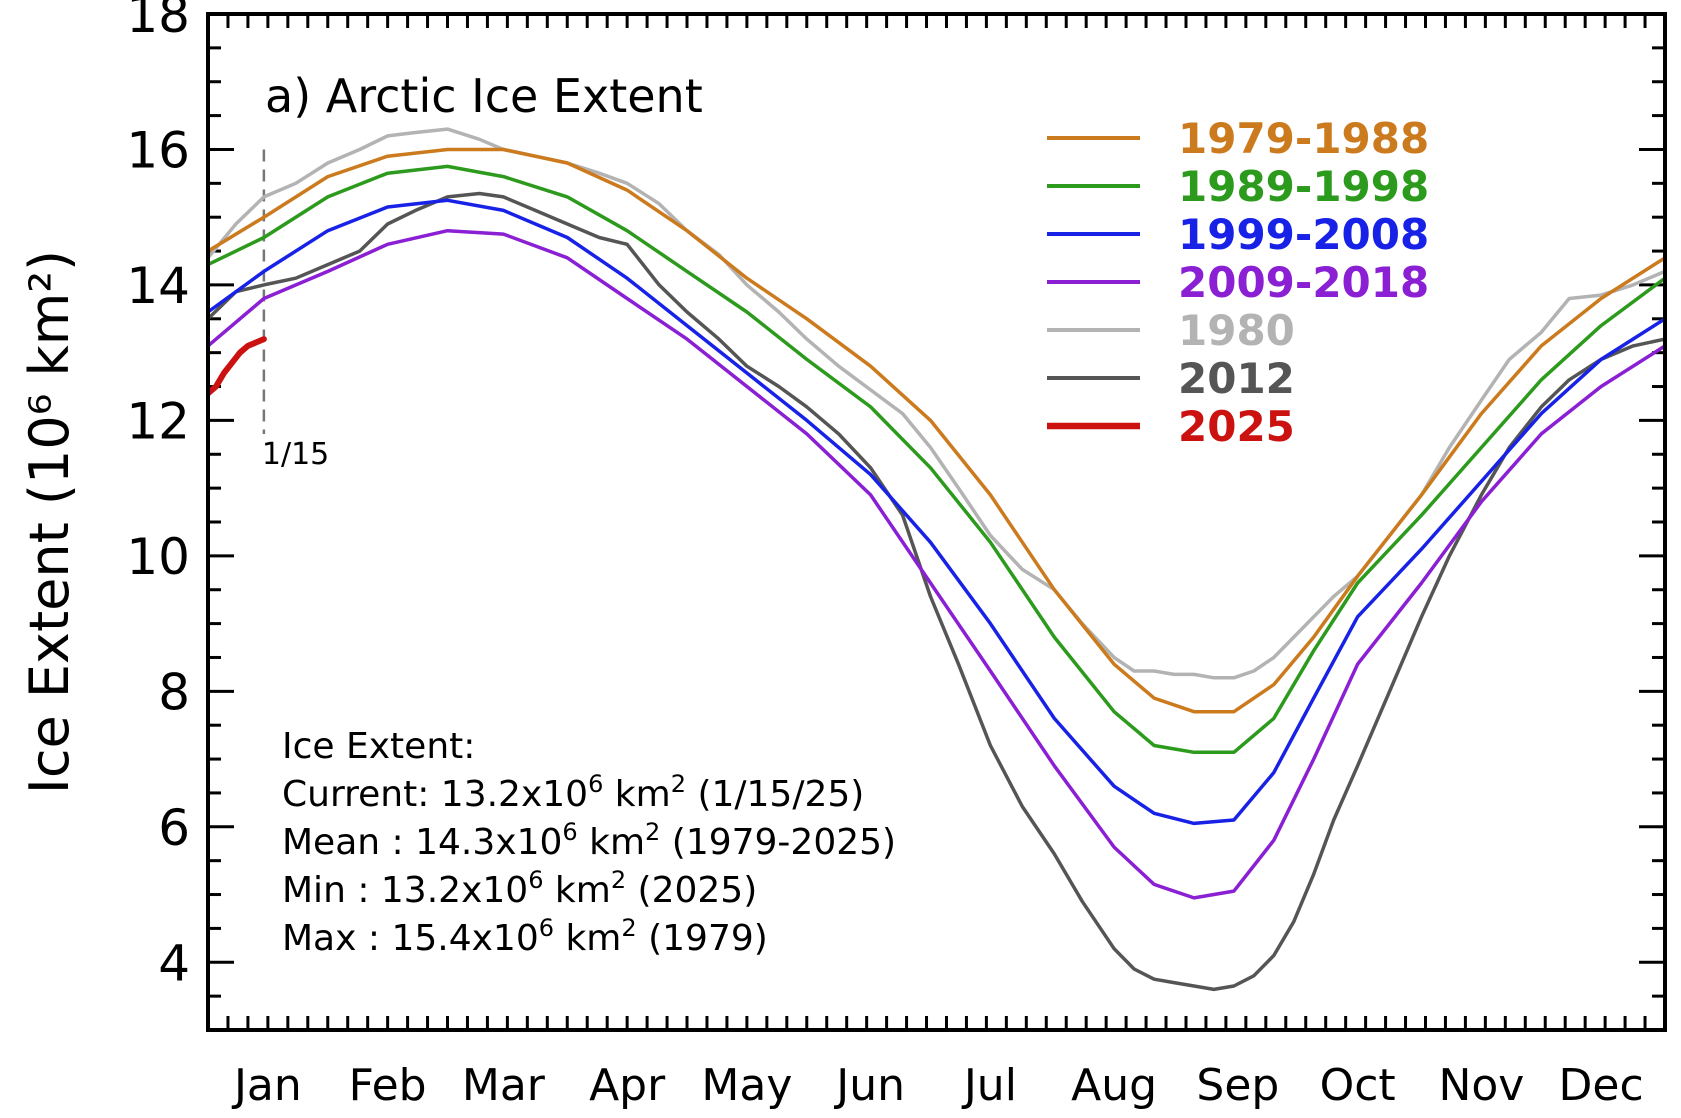 The height and width of the screenshot is (1118, 1681). Describe the element at coordinates (1236, 378) in the screenshot. I see `legend-label: 2012` at that location.